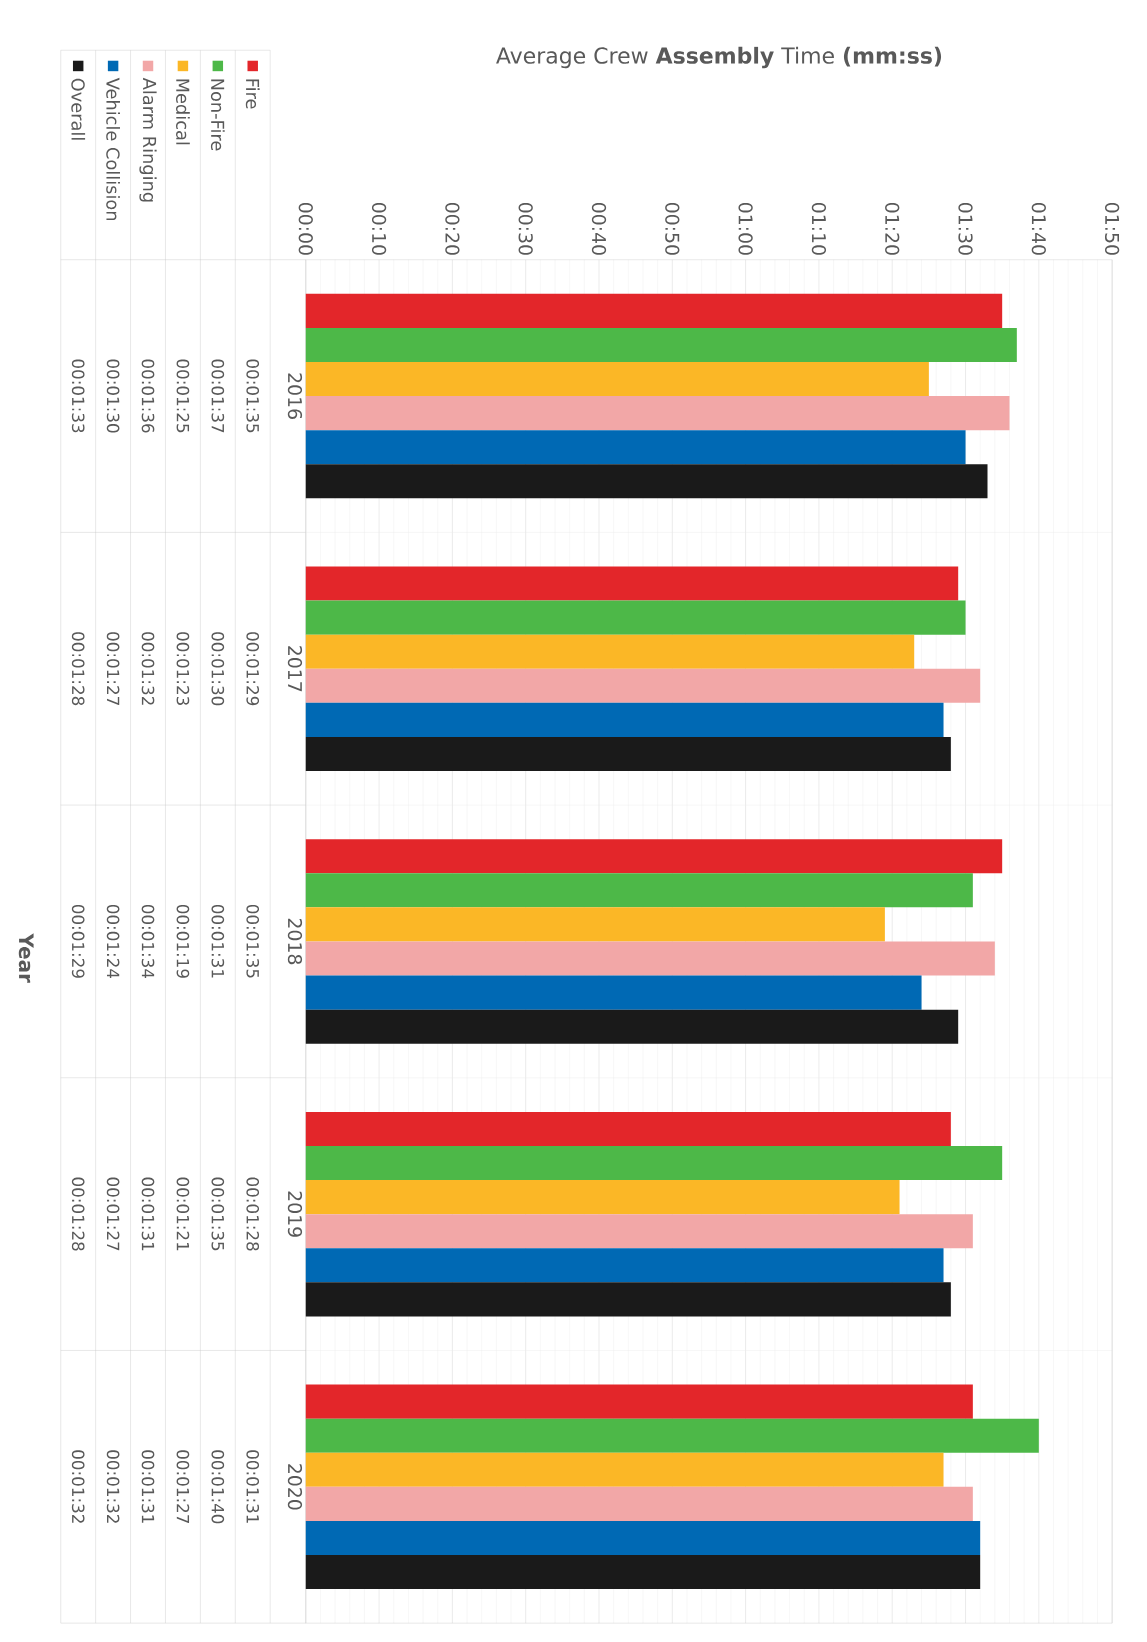  I want to click on x-tick-label: 01:10, so click(819, 228).